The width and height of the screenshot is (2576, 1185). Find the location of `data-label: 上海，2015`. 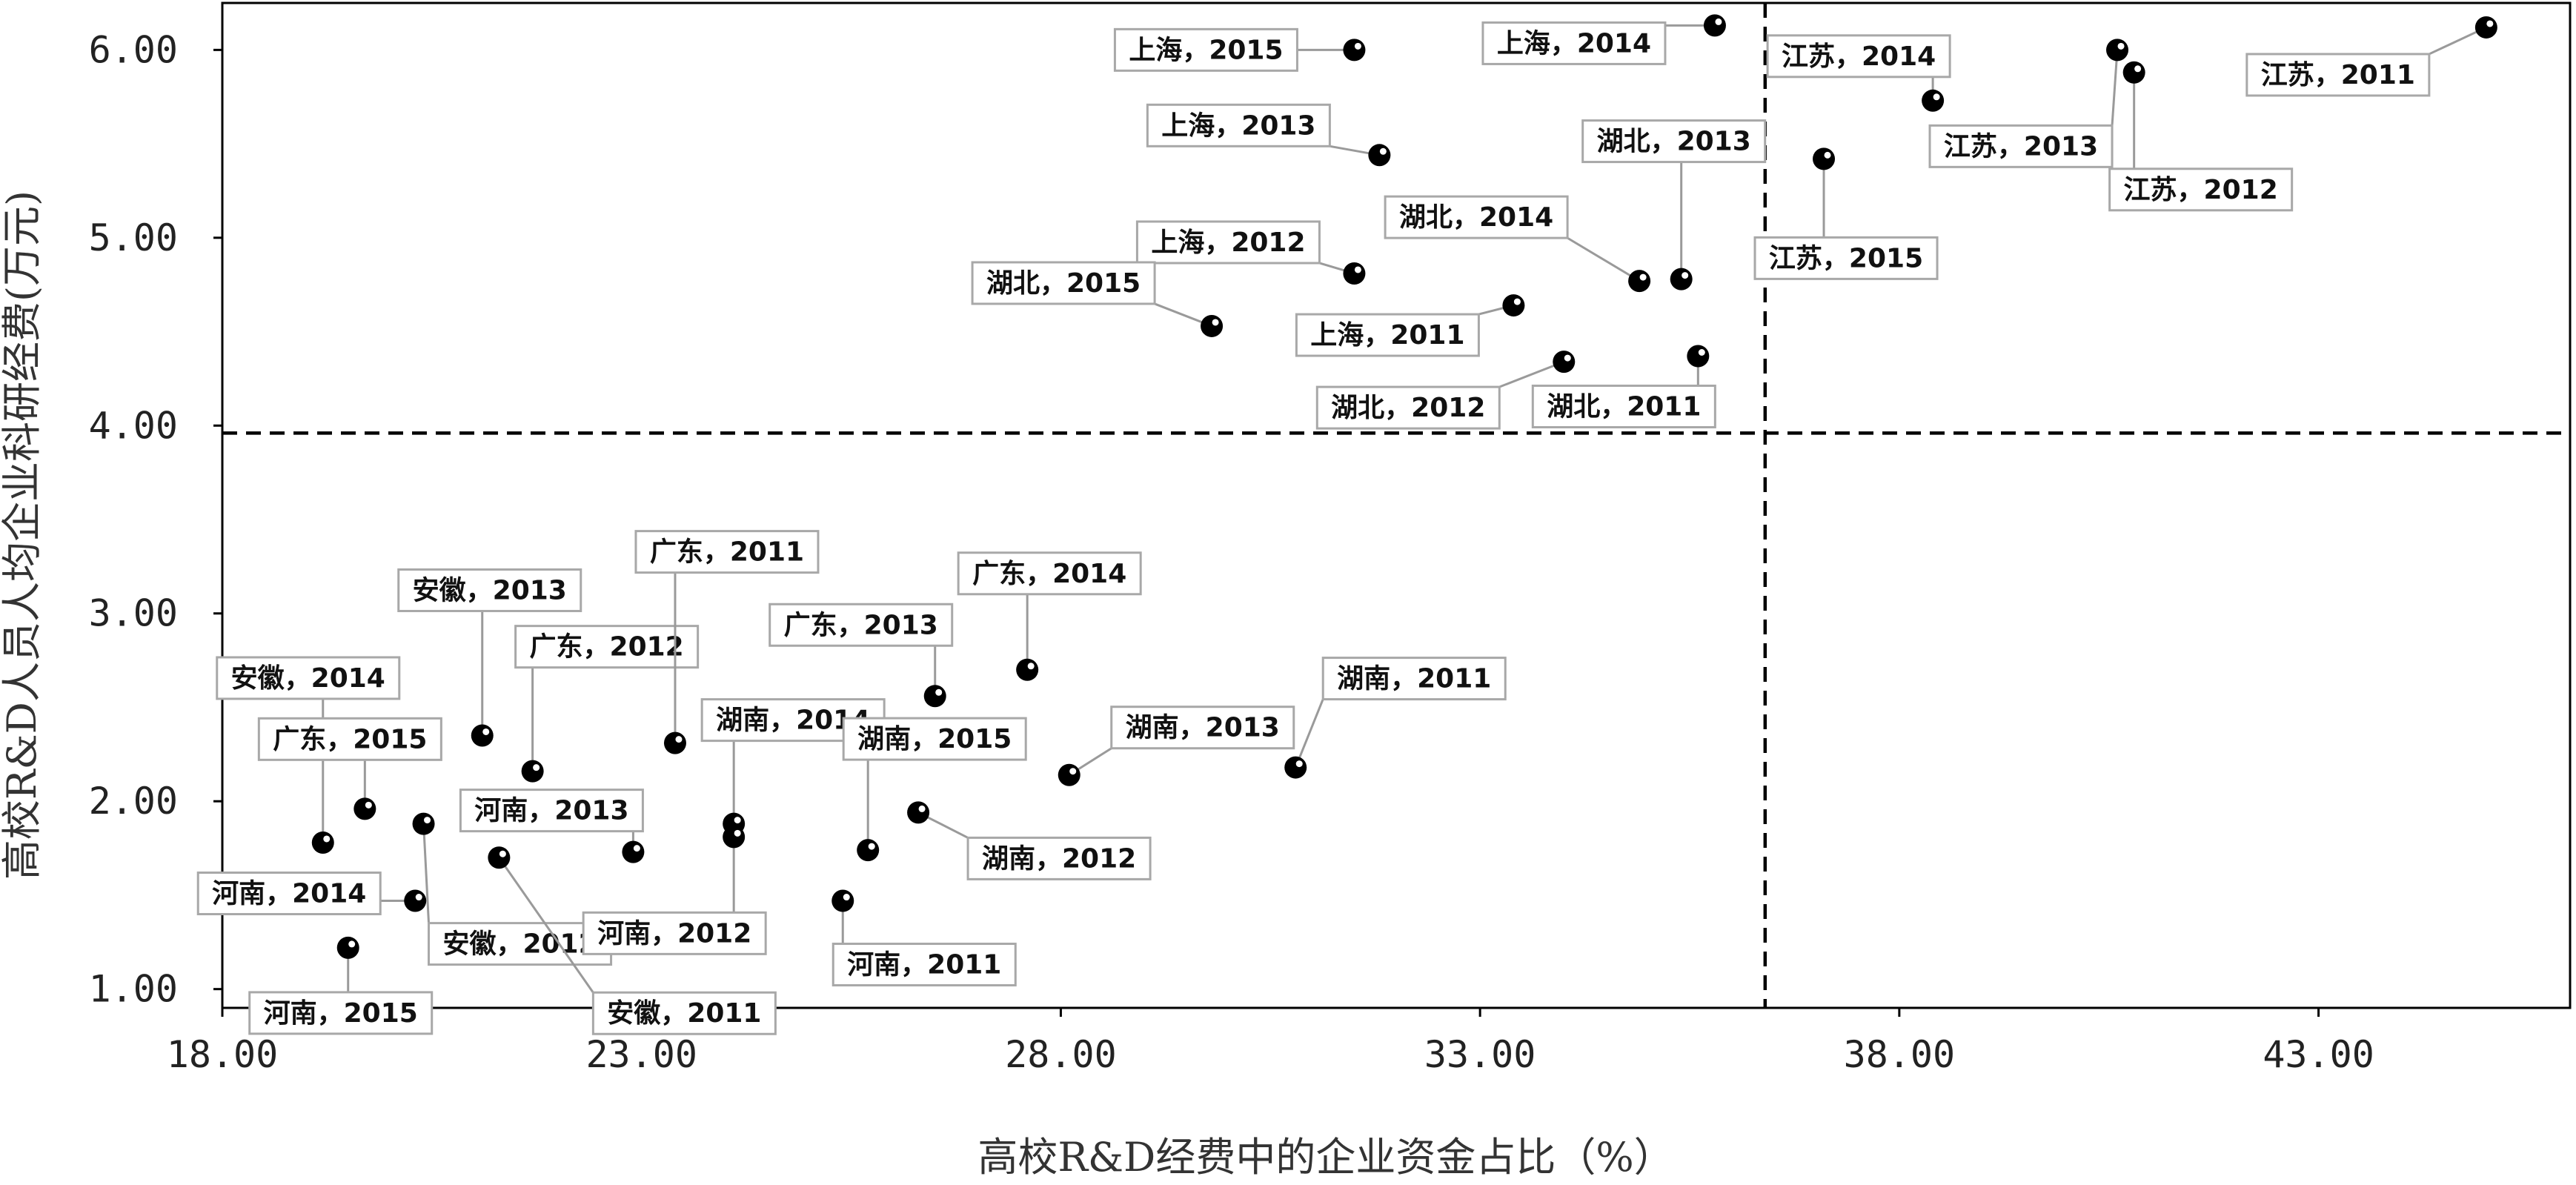

data-label: 上海，2015 is located at coordinates (1206, 50).